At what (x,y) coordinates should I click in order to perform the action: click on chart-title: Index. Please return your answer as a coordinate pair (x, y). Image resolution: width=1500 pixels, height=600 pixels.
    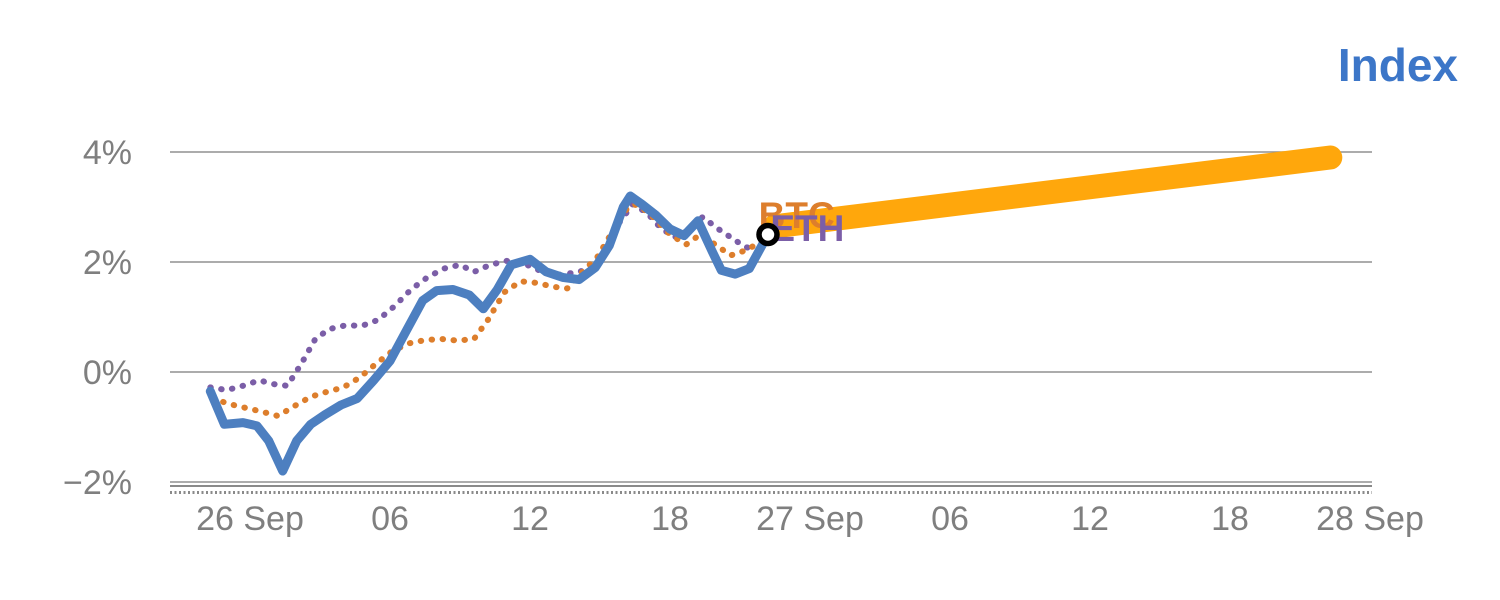
    Looking at the image, I should click on (1397, 65).